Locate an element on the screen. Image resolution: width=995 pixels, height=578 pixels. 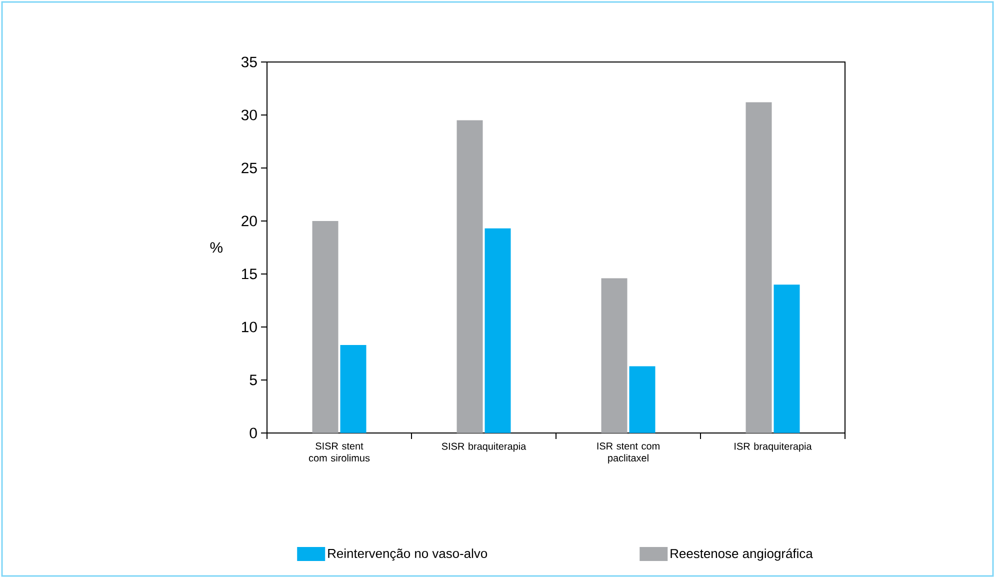
x-tick-label: SISR braquiterapia is located at coordinates (484, 447).